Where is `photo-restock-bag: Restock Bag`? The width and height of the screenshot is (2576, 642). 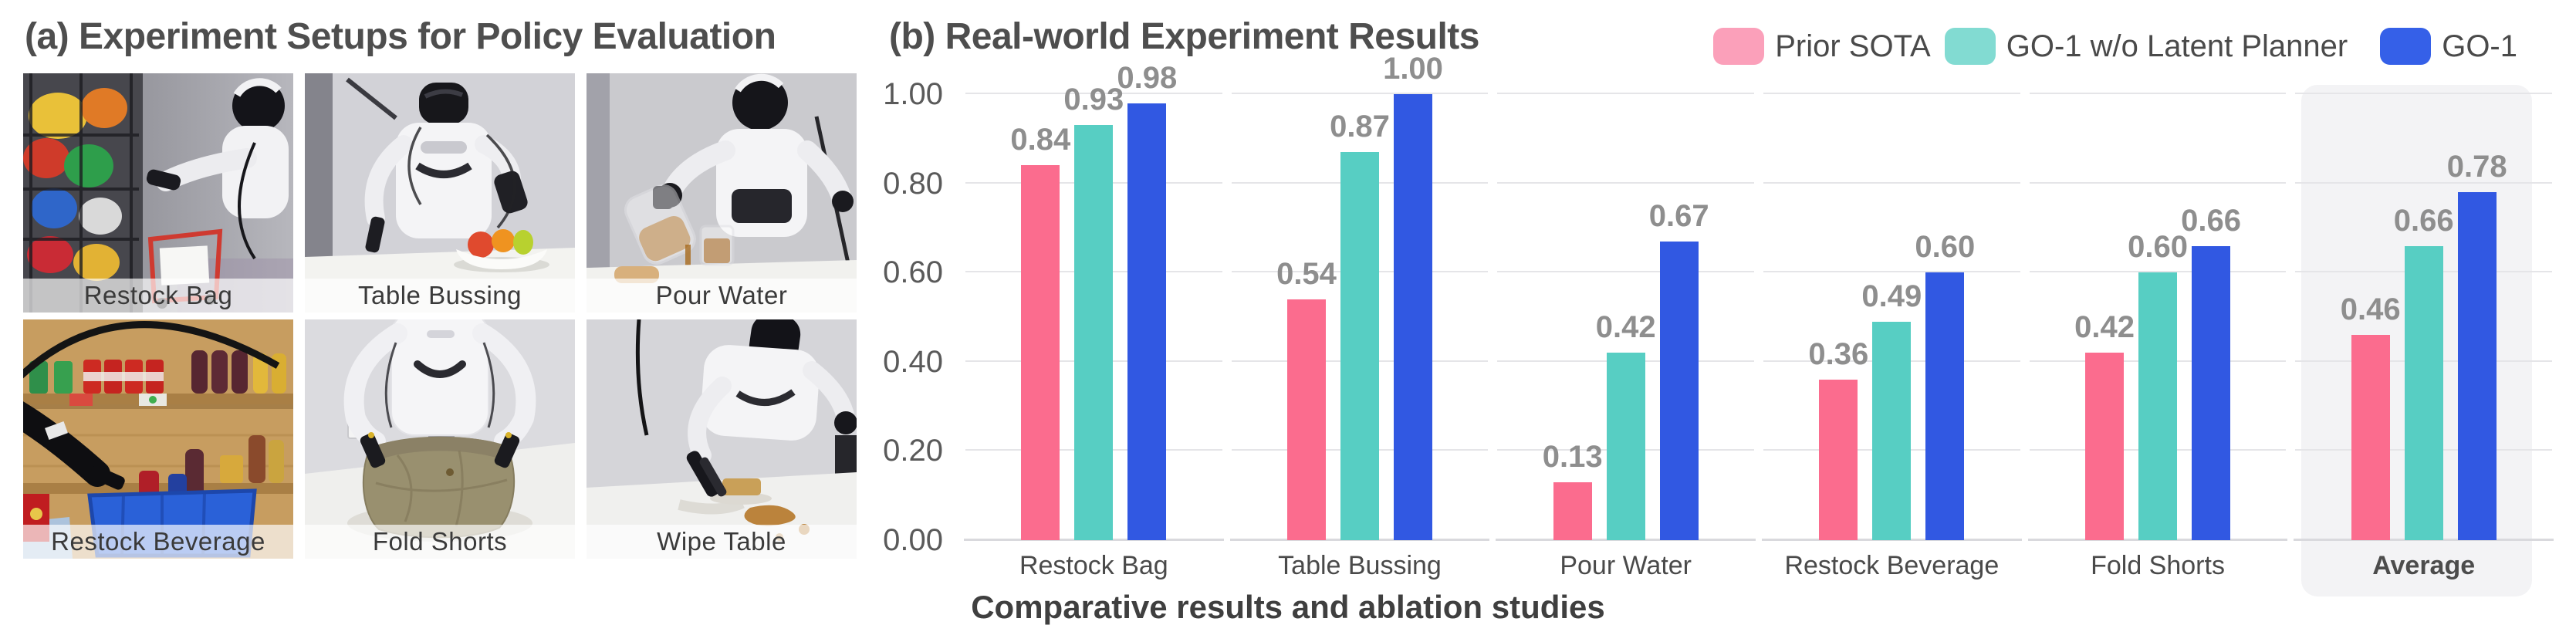 photo-restock-bag: Restock Bag is located at coordinates (158, 193).